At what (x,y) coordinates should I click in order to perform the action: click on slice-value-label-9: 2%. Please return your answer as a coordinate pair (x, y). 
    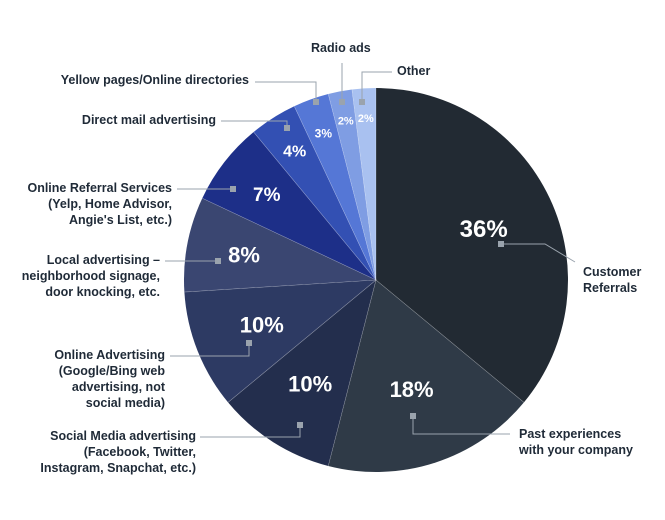
    Looking at the image, I should click on (366, 119).